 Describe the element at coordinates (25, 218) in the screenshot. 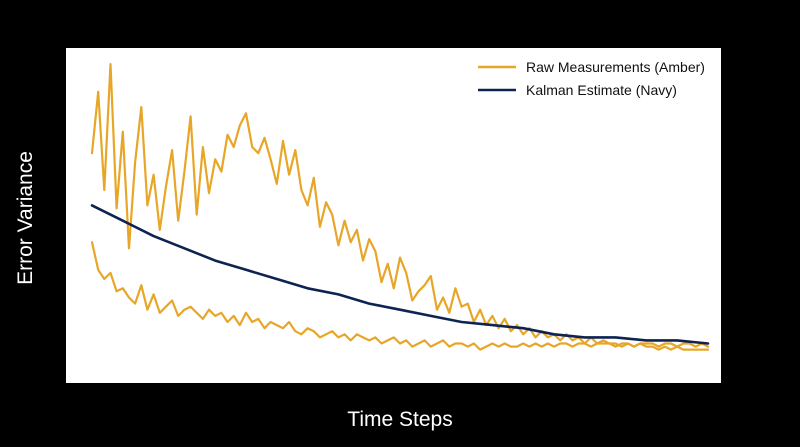

I see `y-axis-title: Error Variance` at that location.